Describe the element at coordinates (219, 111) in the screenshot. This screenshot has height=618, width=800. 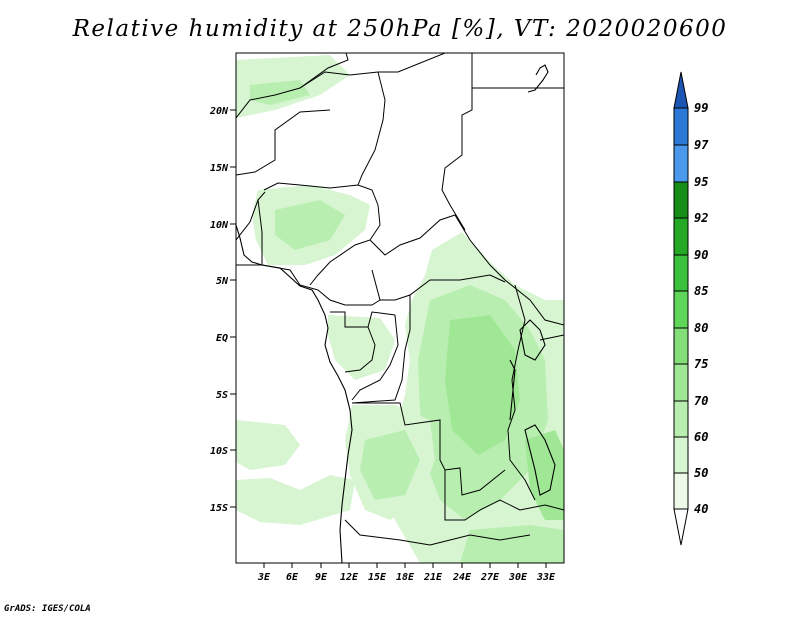
I see `lat-label: 20N` at that location.